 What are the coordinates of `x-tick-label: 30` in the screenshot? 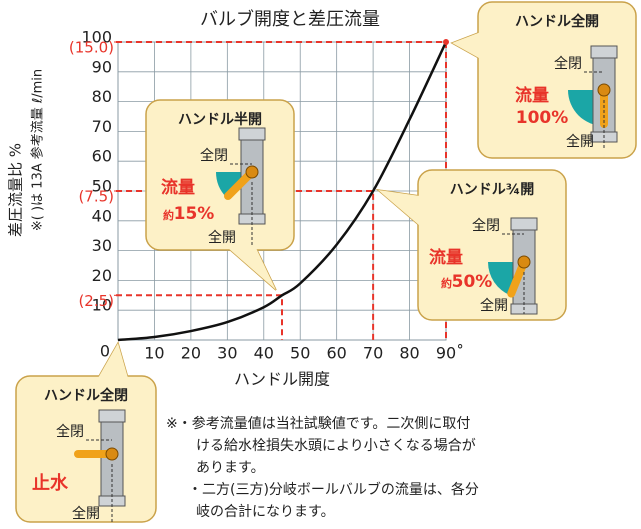 It's located at (227, 353).